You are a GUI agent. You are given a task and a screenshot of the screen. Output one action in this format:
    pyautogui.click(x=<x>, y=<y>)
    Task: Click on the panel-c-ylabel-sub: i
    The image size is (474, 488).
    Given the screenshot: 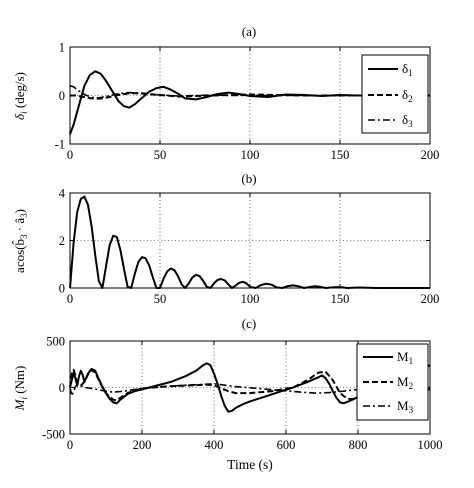 What is the action you would take?
    pyautogui.click(x=24, y=398)
    